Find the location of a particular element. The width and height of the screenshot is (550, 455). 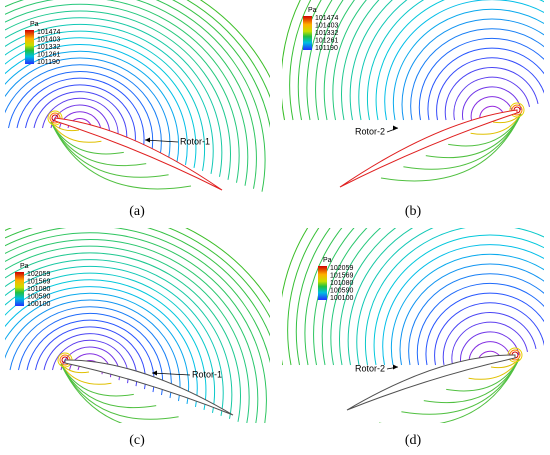

legend-tick: 100590 is located at coordinates (38, 296).